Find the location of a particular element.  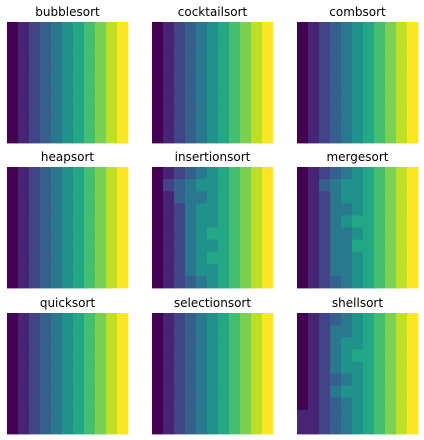

panel-title: selectionsort is located at coordinates (212, 303).